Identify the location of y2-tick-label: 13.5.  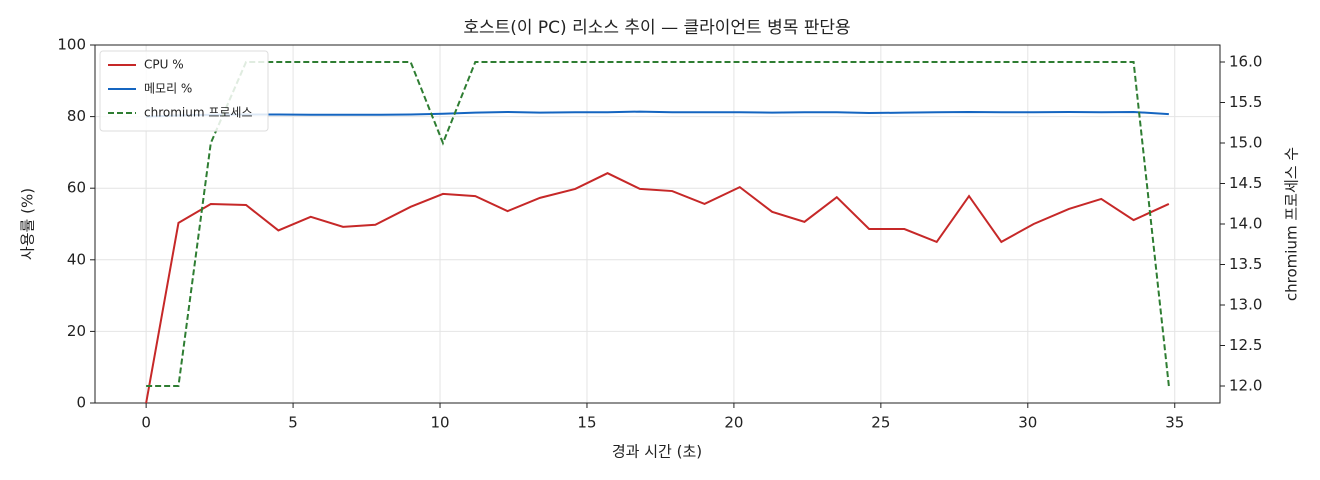
(1245, 264).